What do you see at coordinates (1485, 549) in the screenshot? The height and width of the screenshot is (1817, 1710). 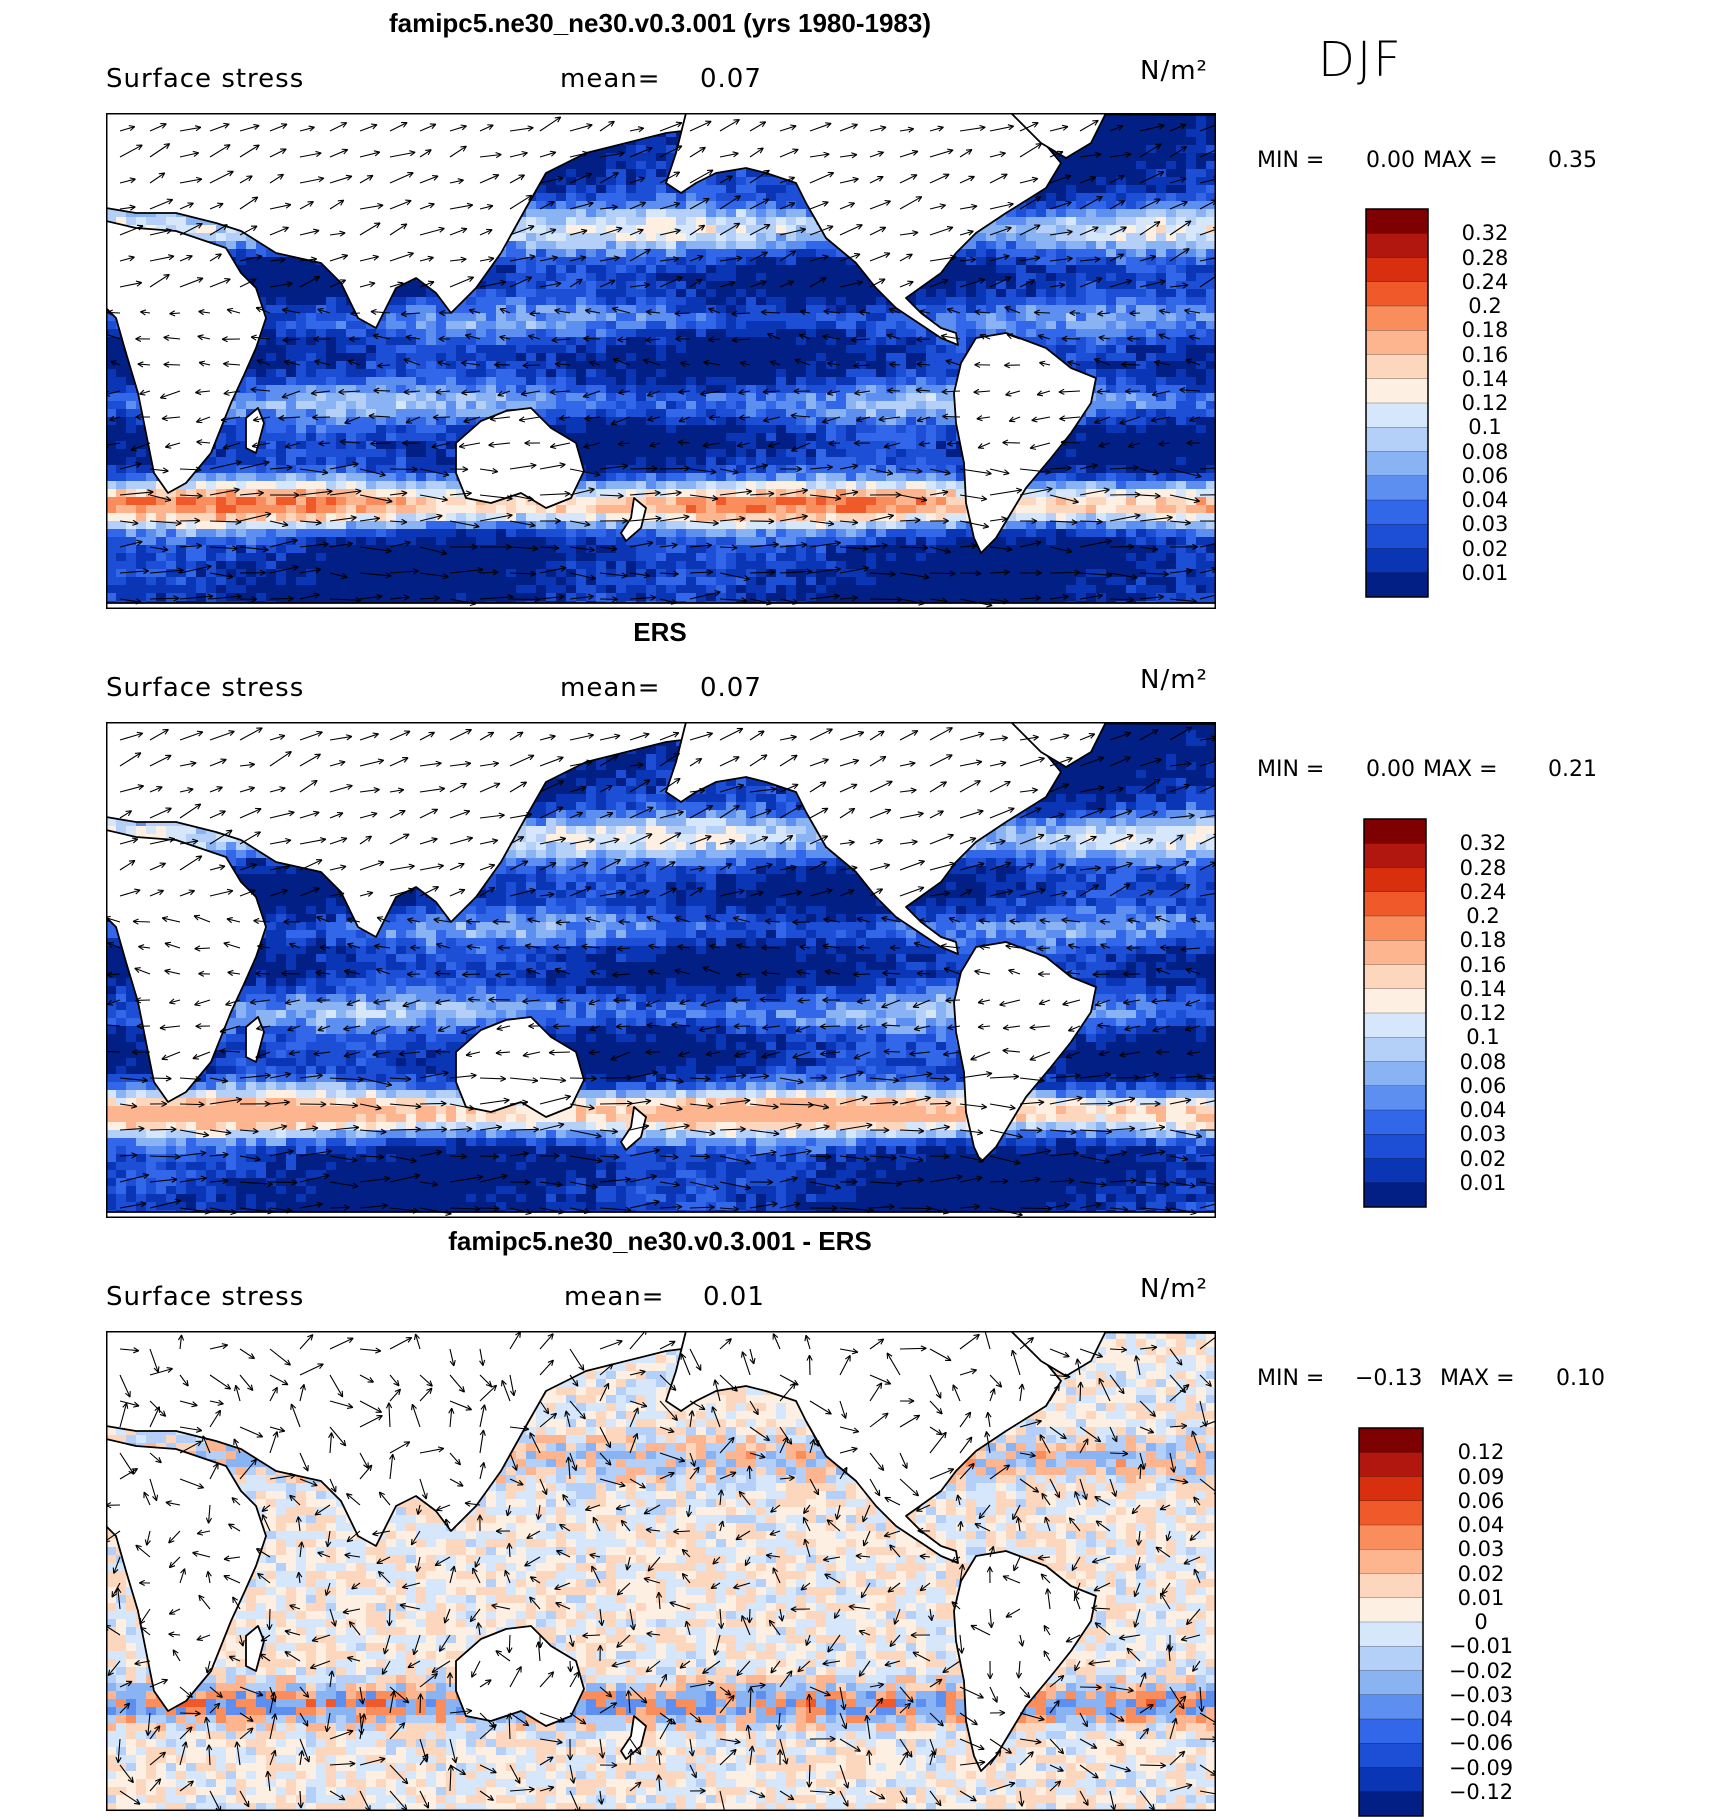 I see `colorbar-tick-label: 0.02` at bounding box center [1485, 549].